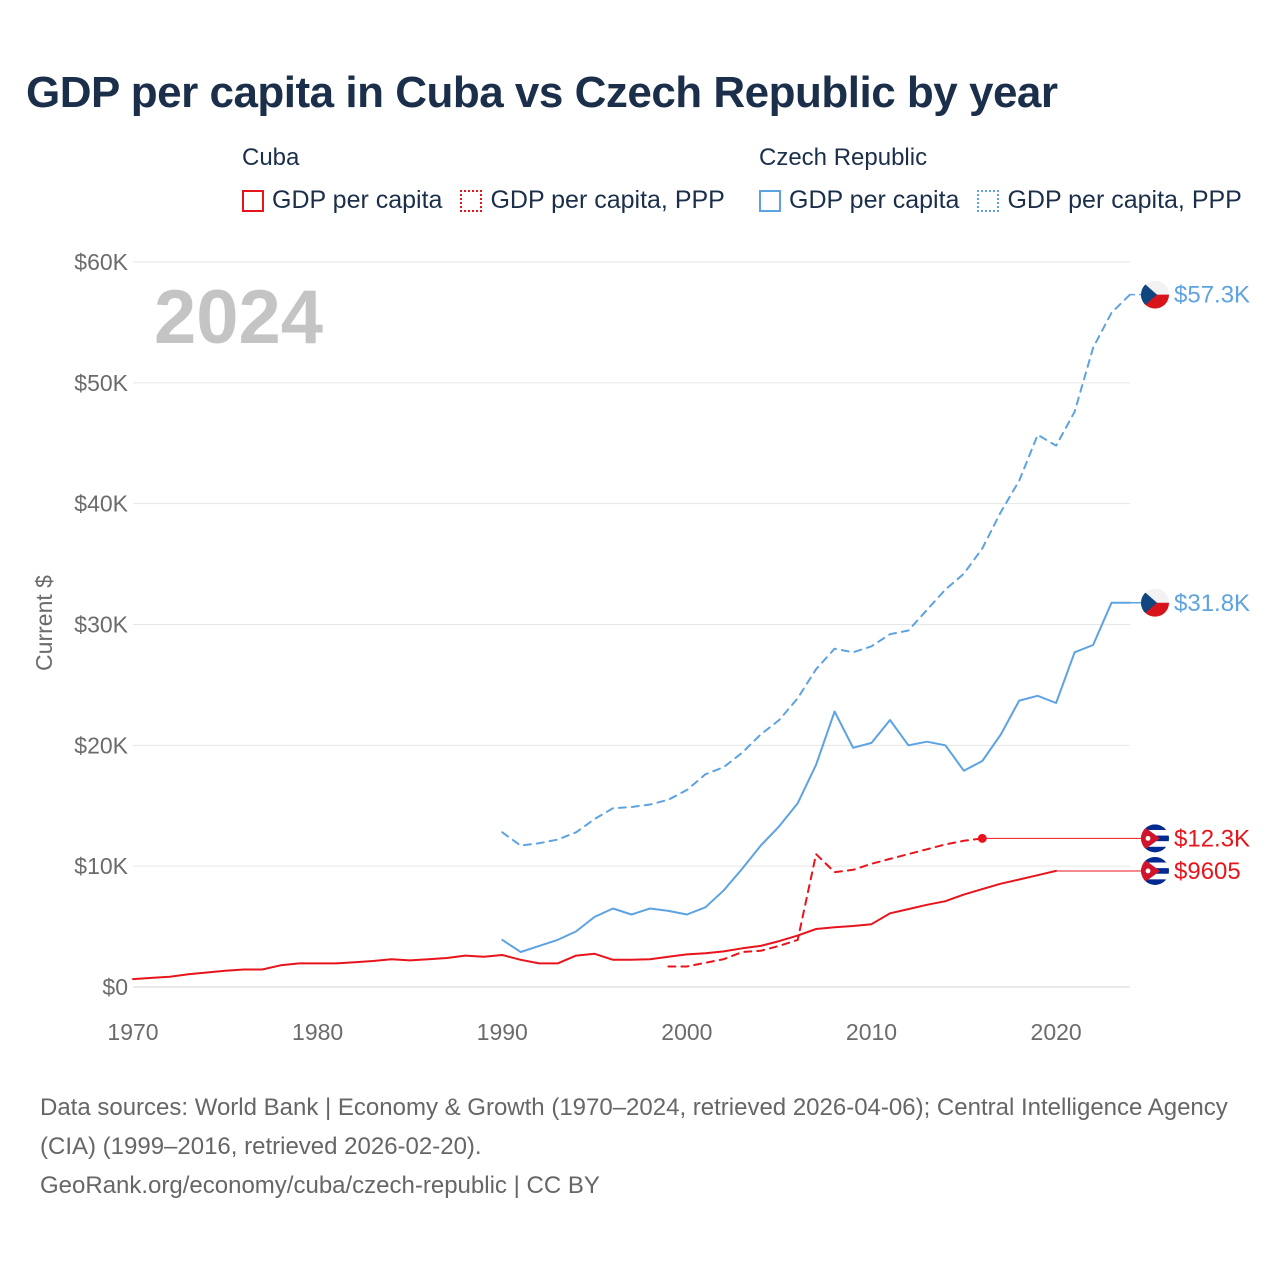 This screenshot has width=1280, height=1280. What do you see at coordinates (1212, 603) in the screenshot?
I see `series-end-label: $31.8K` at bounding box center [1212, 603].